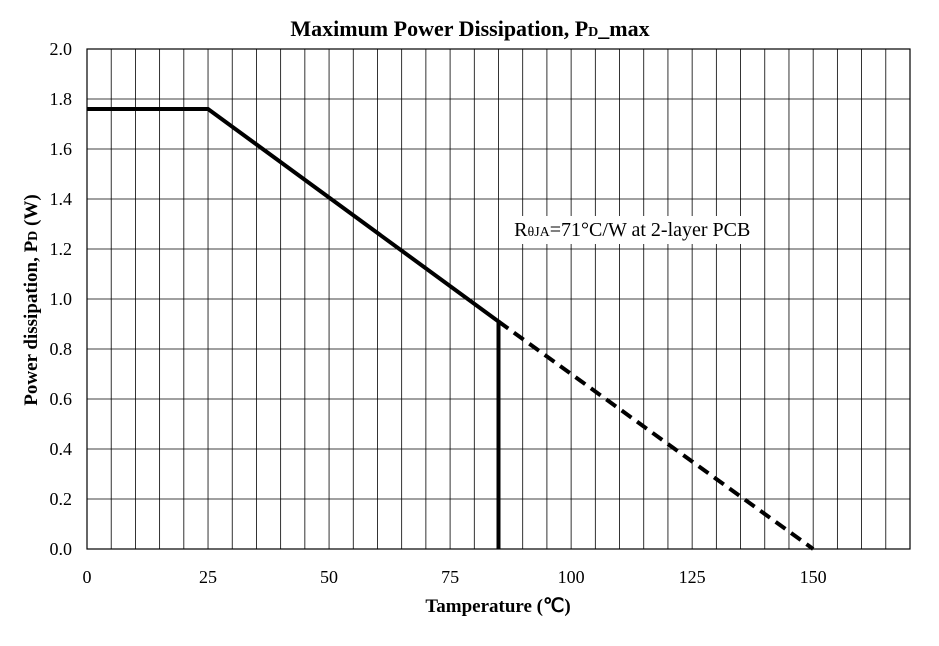  I want to click on y-tick-label: 1.0, so click(61, 299).